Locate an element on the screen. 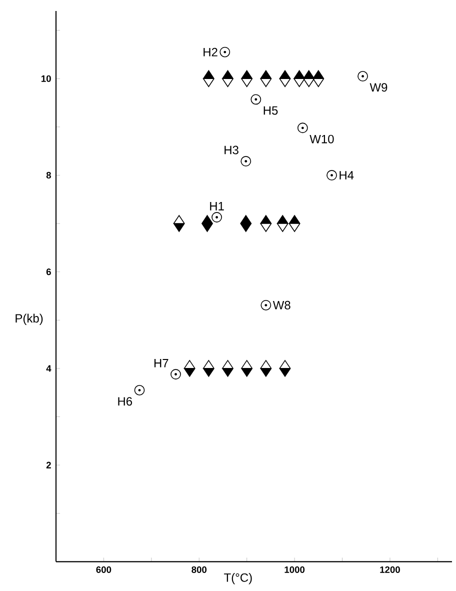  annotation: W8 is located at coordinates (281, 305).